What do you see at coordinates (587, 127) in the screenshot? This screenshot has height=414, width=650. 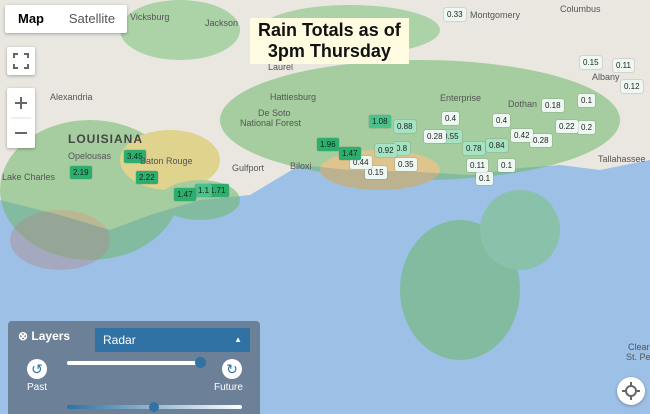 I see `rain-total-marker: 0.2` at bounding box center [587, 127].